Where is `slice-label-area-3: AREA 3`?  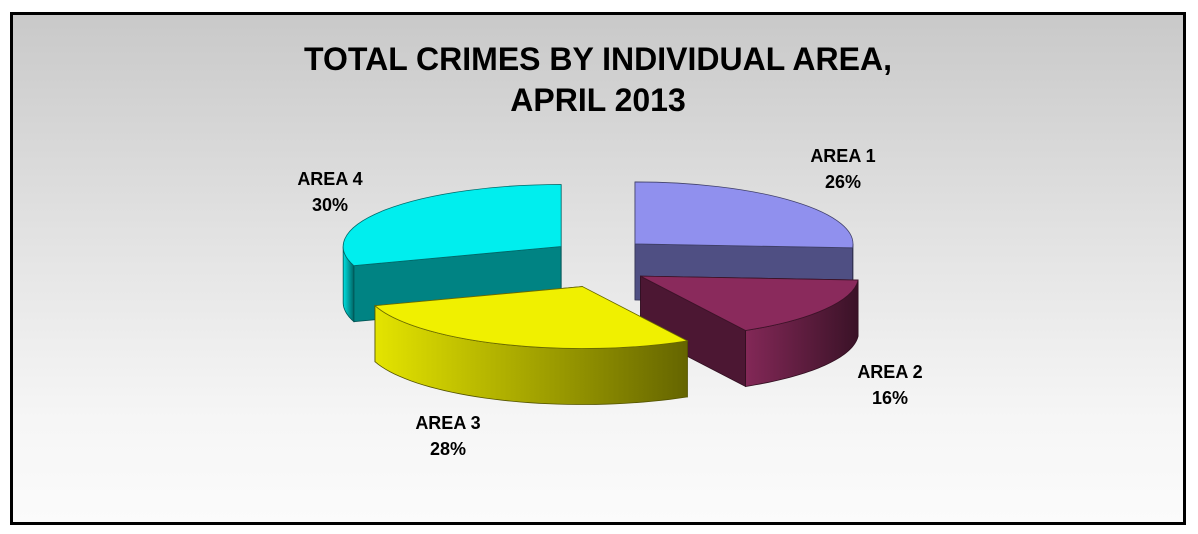 slice-label-area-3: AREA 3 is located at coordinates (447, 423).